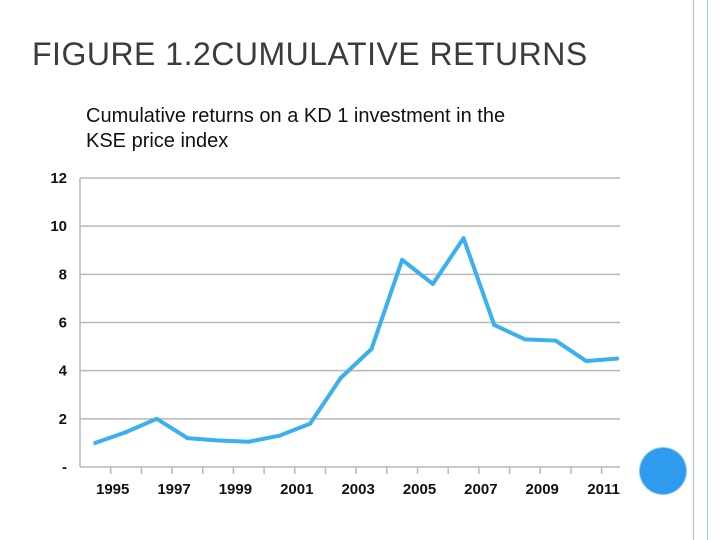 Image resolution: width=720 pixels, height=540 pixels. Describe the element at coordinates (58, 226) in the screenshot. I see `y-tick-label-5: 10` at that location.